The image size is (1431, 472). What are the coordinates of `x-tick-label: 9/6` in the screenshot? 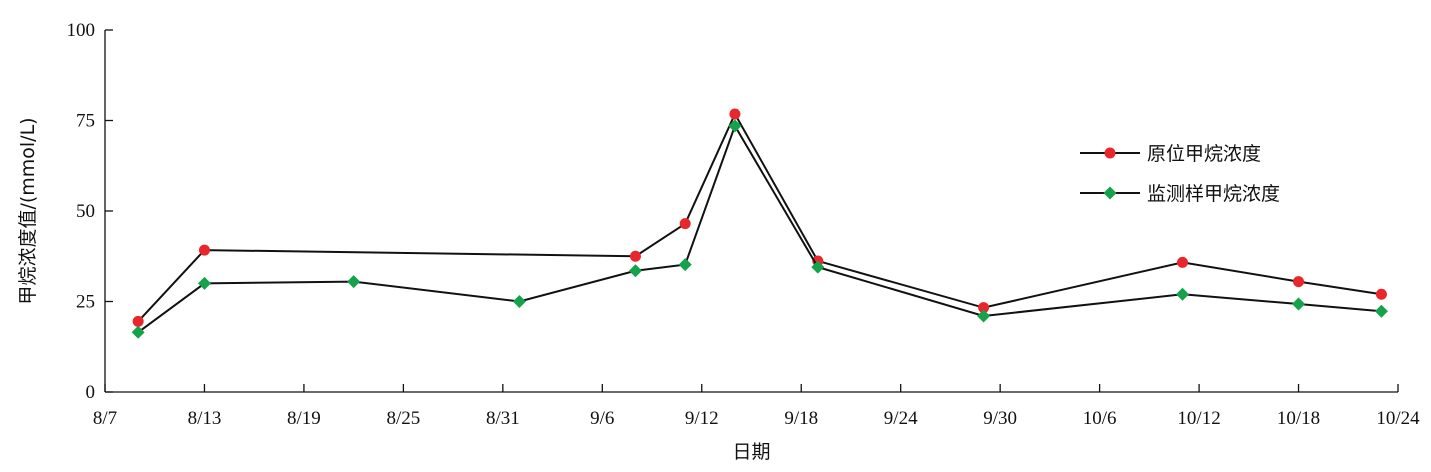 It's located at (602, 418).